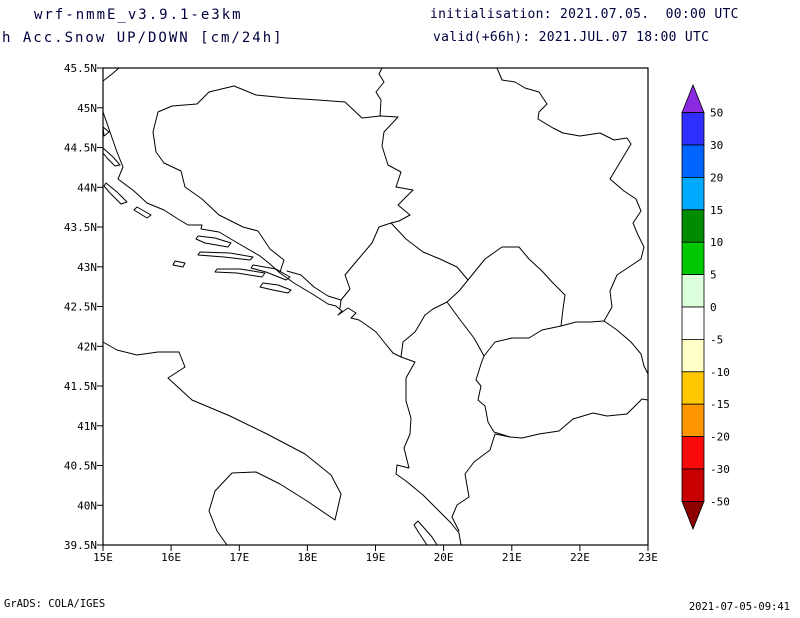 This screenshot has width=800, height=618. What do you see at coordinates (239, 557) in the screenshot?
I see `x-axis-label: 17E` at bounding box center [239, 557].